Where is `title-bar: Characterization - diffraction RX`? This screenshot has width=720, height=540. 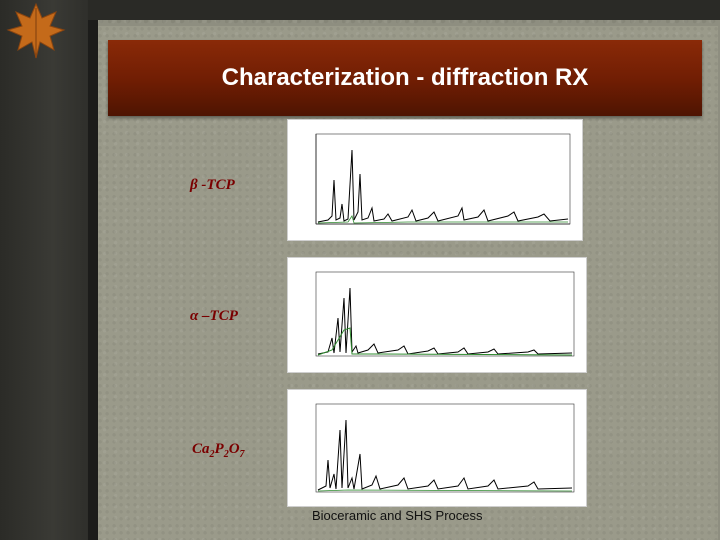 title-bar: Characterization - diffraction RX is located at coordinates (405, 78).